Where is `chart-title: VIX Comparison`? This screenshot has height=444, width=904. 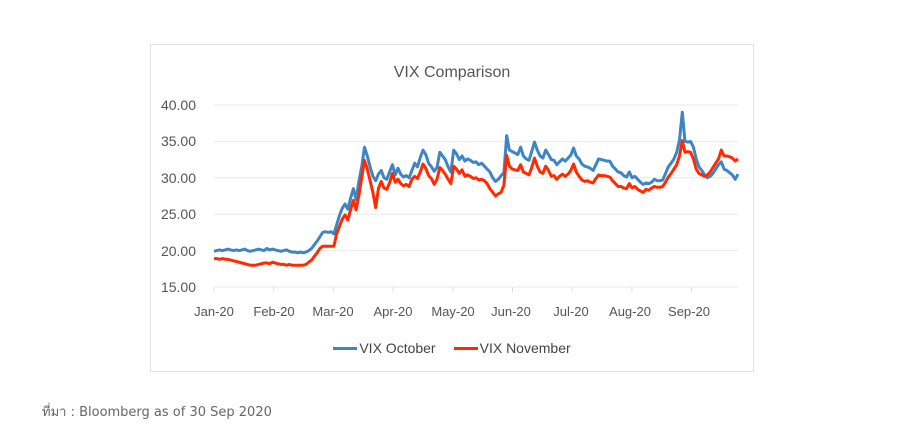 chart-title: VIX Comparison is located at coordinates (452, 72).